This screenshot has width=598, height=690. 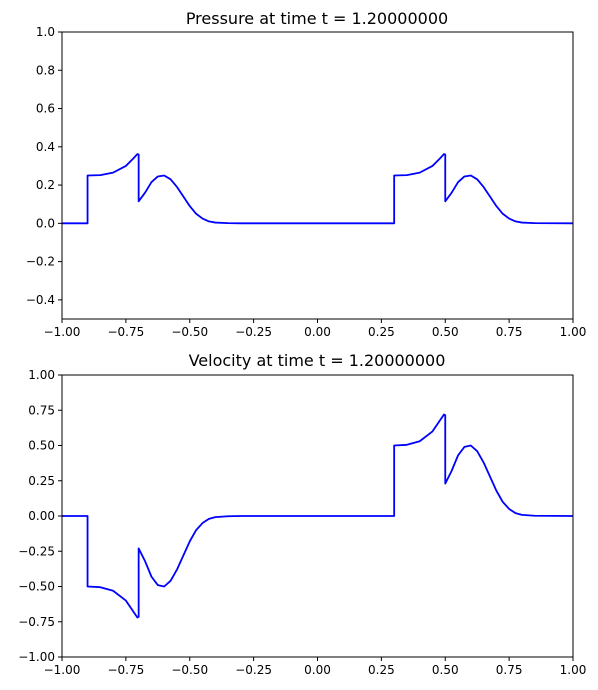 What do you see at coordinates (36, 551) in the screenshot?
I see `velocity-y-tick-label: −0.25` at bounding box center [36, 551].